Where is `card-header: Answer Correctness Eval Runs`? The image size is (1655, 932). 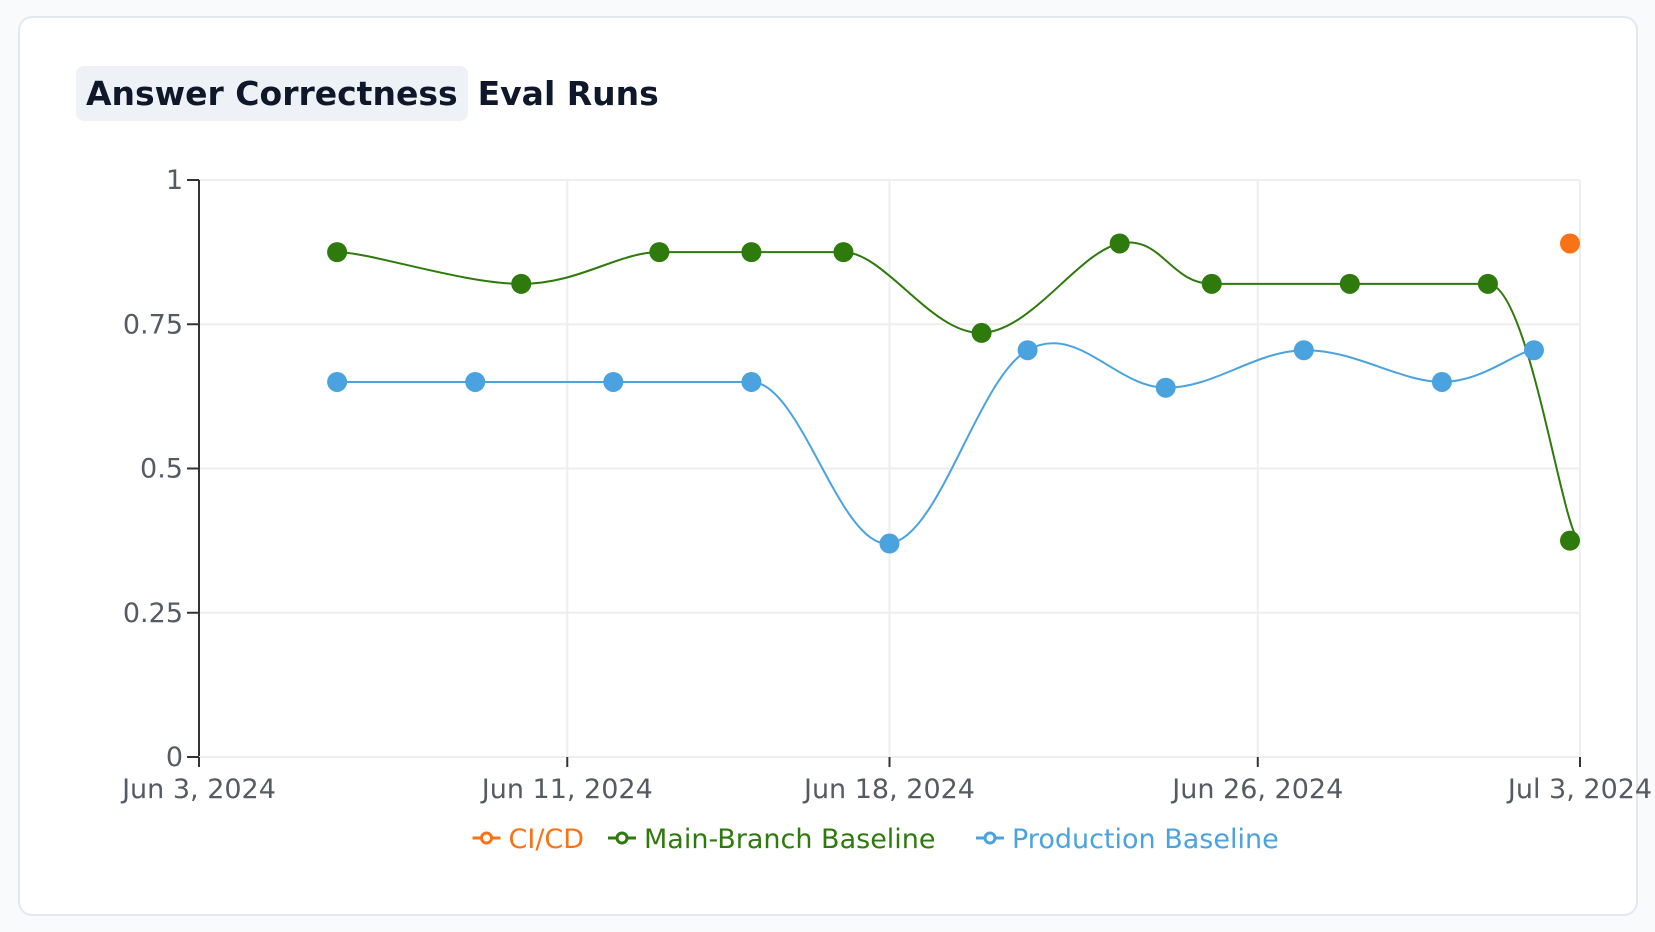 card-header: Answer Correctness Eval Runs is located at coordinates (367, 93).